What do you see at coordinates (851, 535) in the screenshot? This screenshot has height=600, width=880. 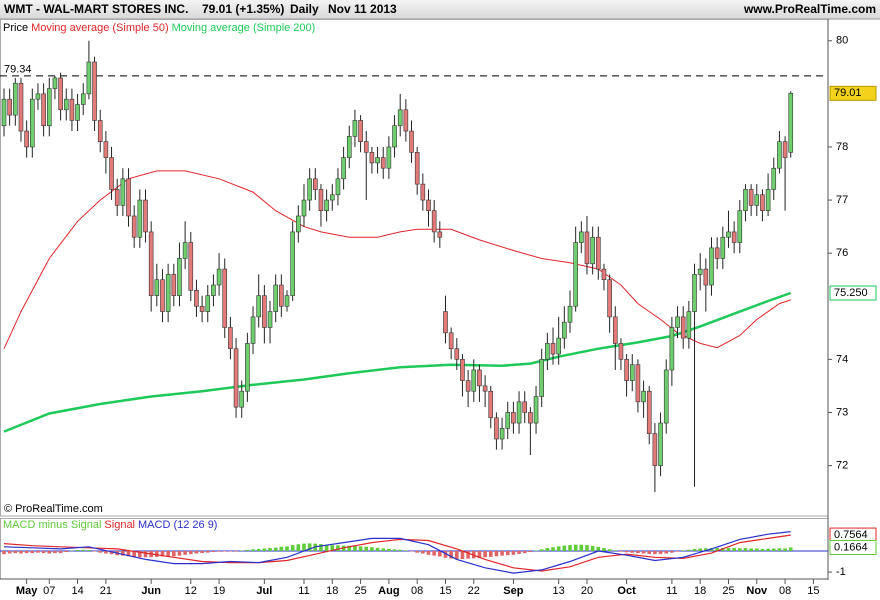 I see `signal-last-label: 0.7564` at bounding box center [851, 535].